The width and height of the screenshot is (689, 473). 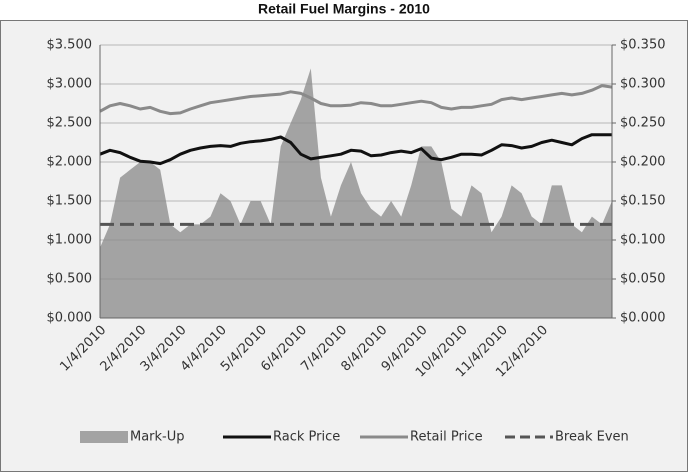 I want to click on y-tick-label: $2.000, so click(x=70, y=162).